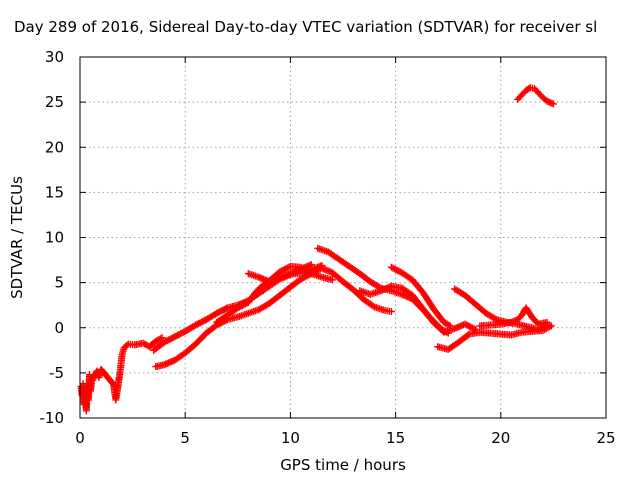 This screenshot has width=640, height=480. What do you see at coordinates (52, 418) in the screenshot?
I see `y-tick-label: -10` at bounding box center [52, 418].